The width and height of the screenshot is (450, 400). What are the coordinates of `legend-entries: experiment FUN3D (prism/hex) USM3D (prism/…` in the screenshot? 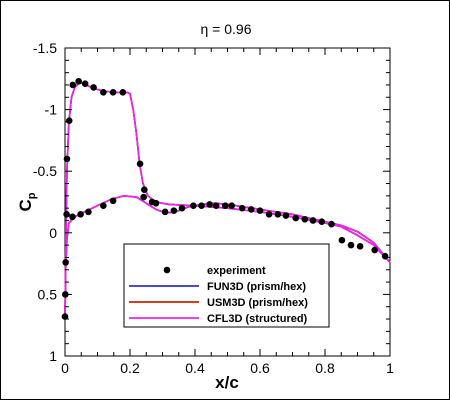 It's located at (218, 295).